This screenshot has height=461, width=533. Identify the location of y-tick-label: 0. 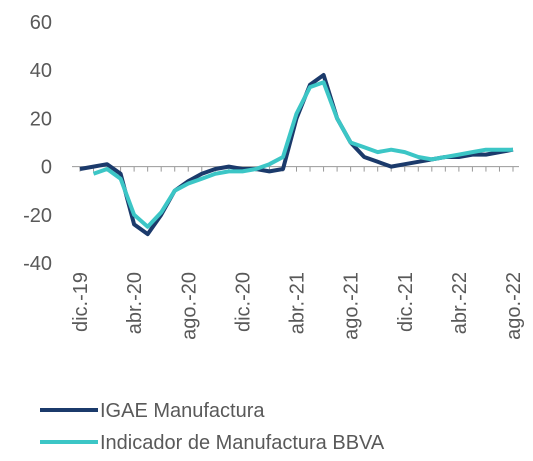
(46, 168).